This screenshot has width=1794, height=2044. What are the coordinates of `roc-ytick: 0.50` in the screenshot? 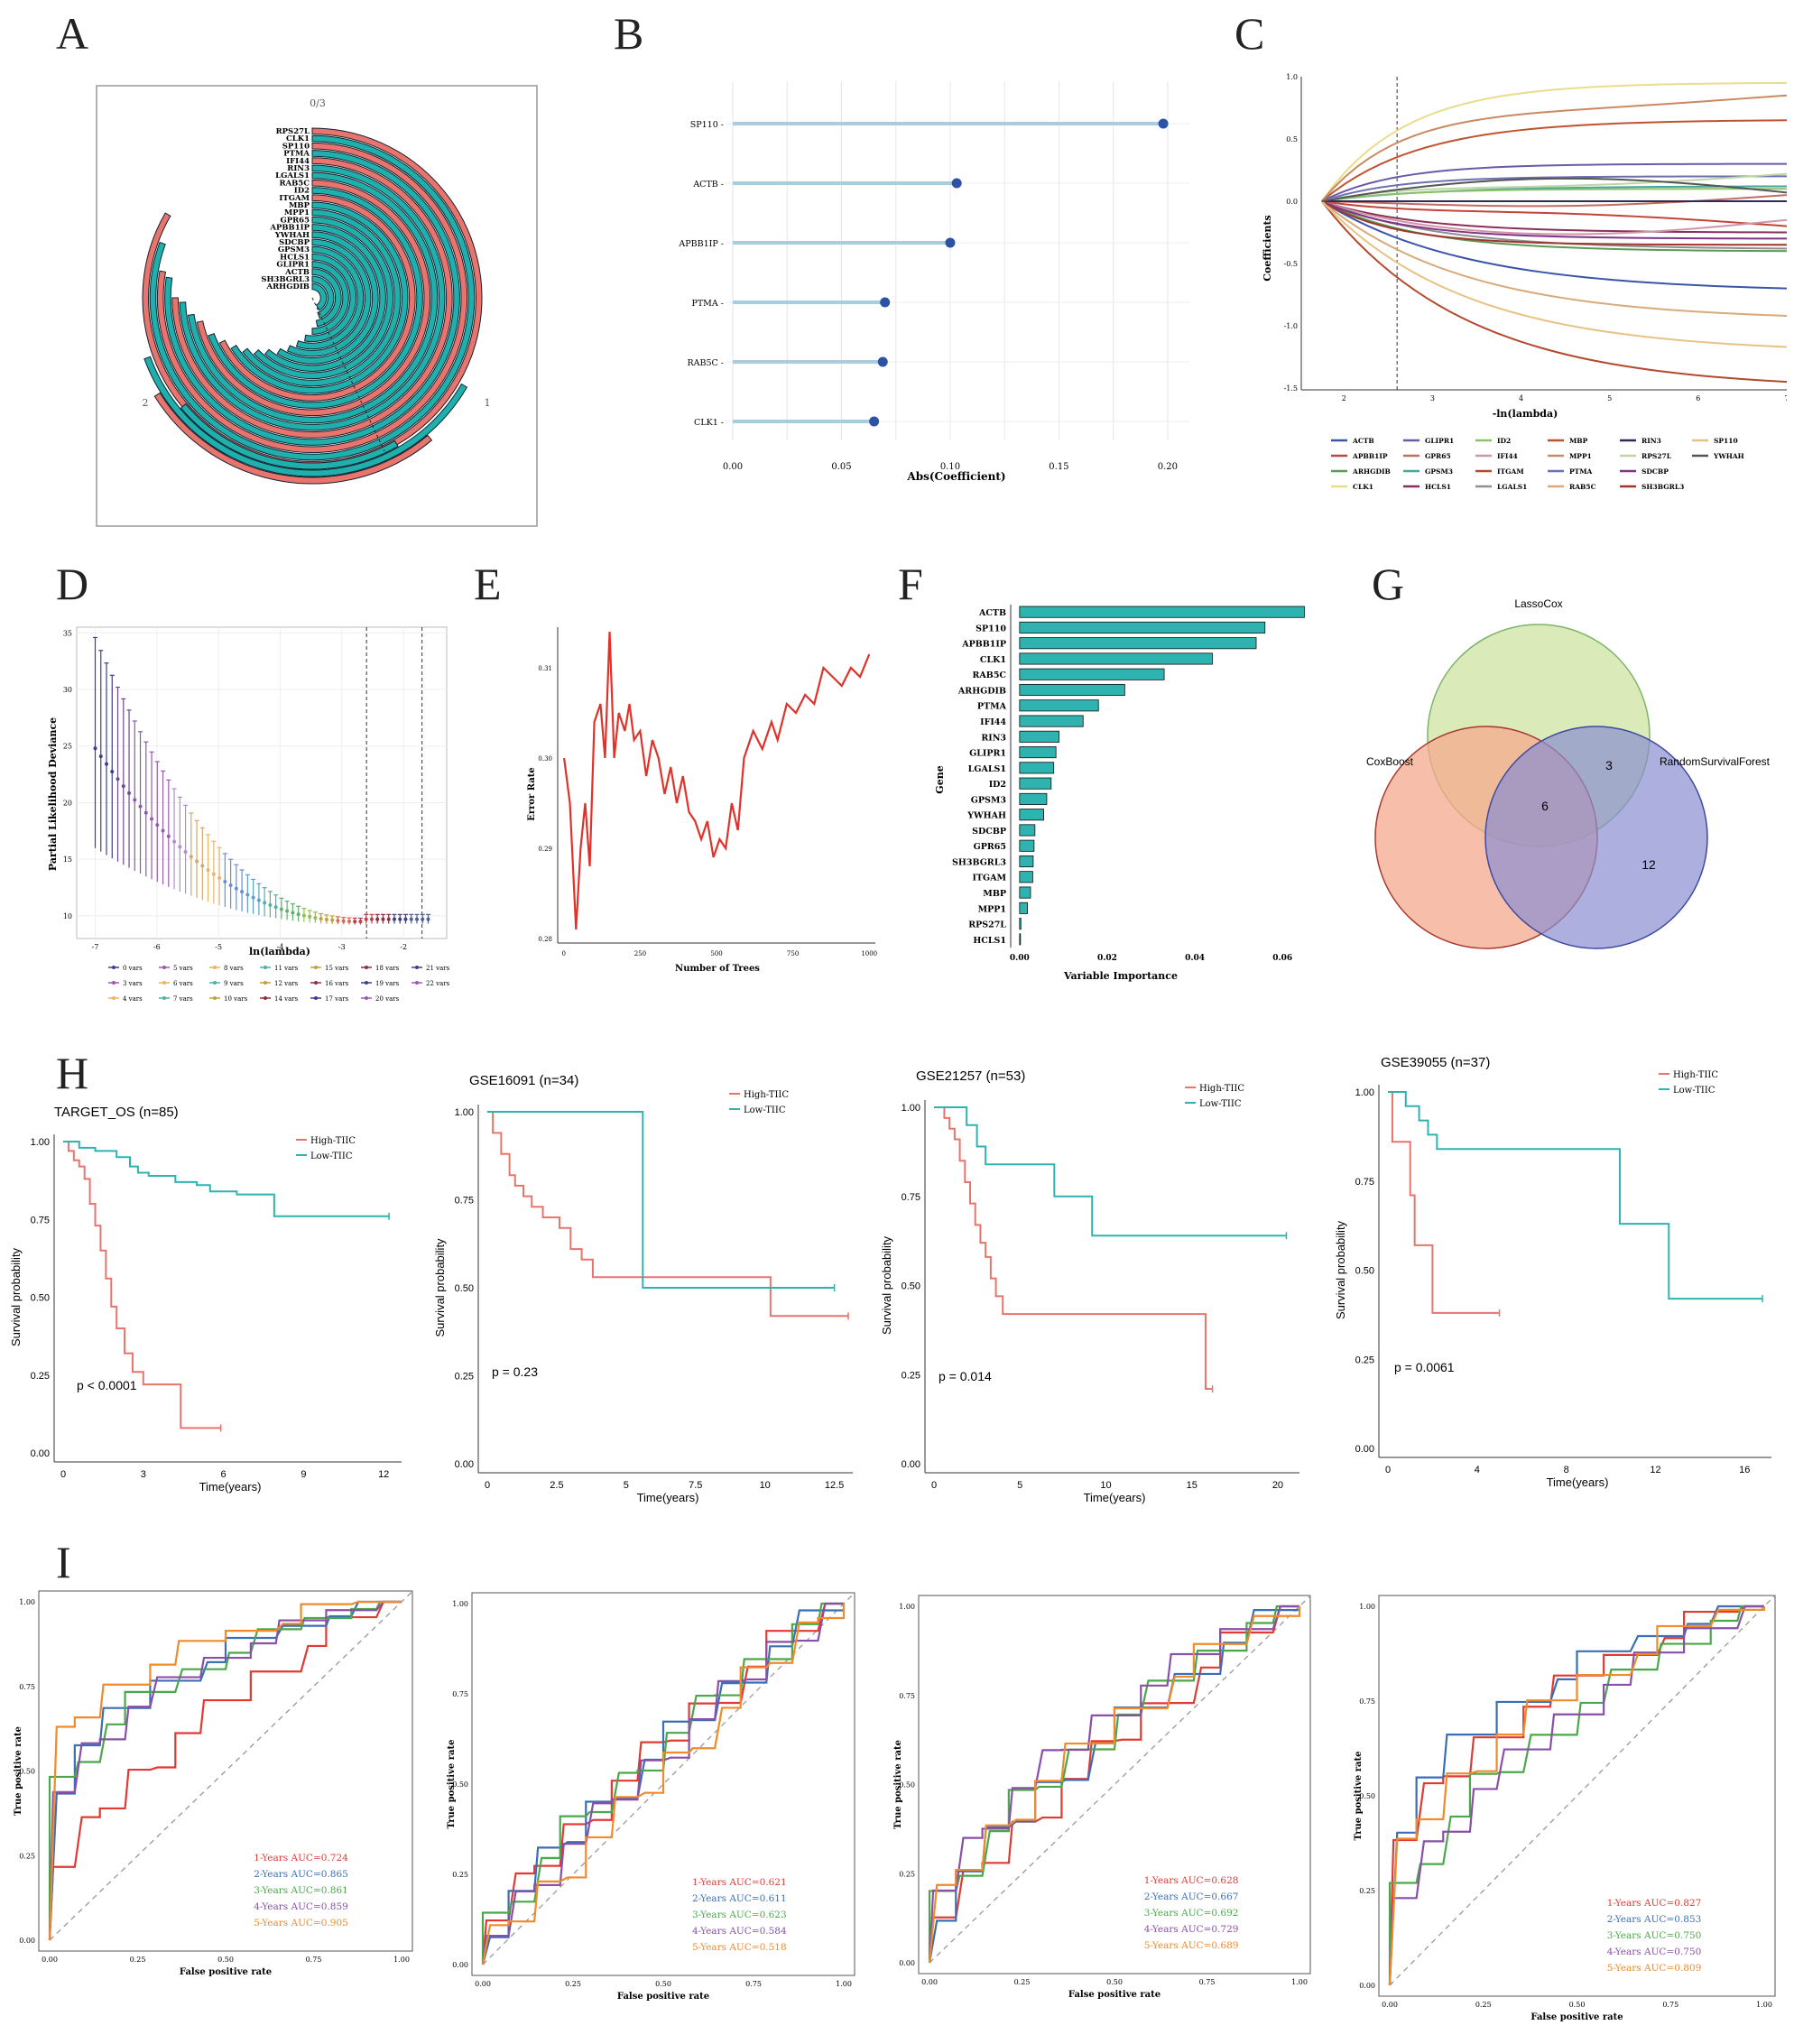 It's located at (907, 1785).